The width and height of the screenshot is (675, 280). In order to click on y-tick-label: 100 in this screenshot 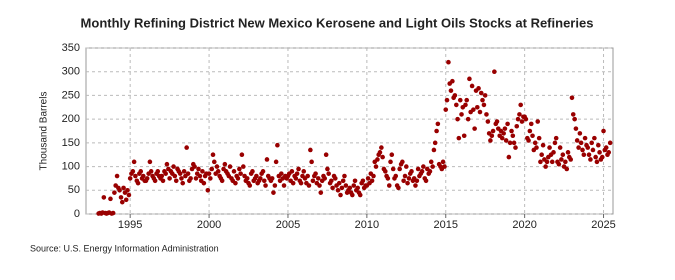, I will do `click(71, 166)`.